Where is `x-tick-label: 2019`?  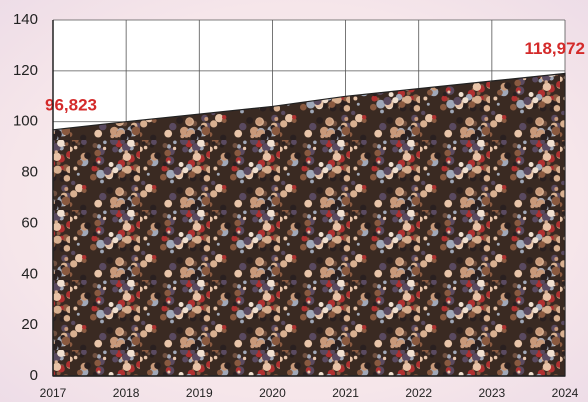 x-tick-label: 2019 is located at coordinates (199, 393).